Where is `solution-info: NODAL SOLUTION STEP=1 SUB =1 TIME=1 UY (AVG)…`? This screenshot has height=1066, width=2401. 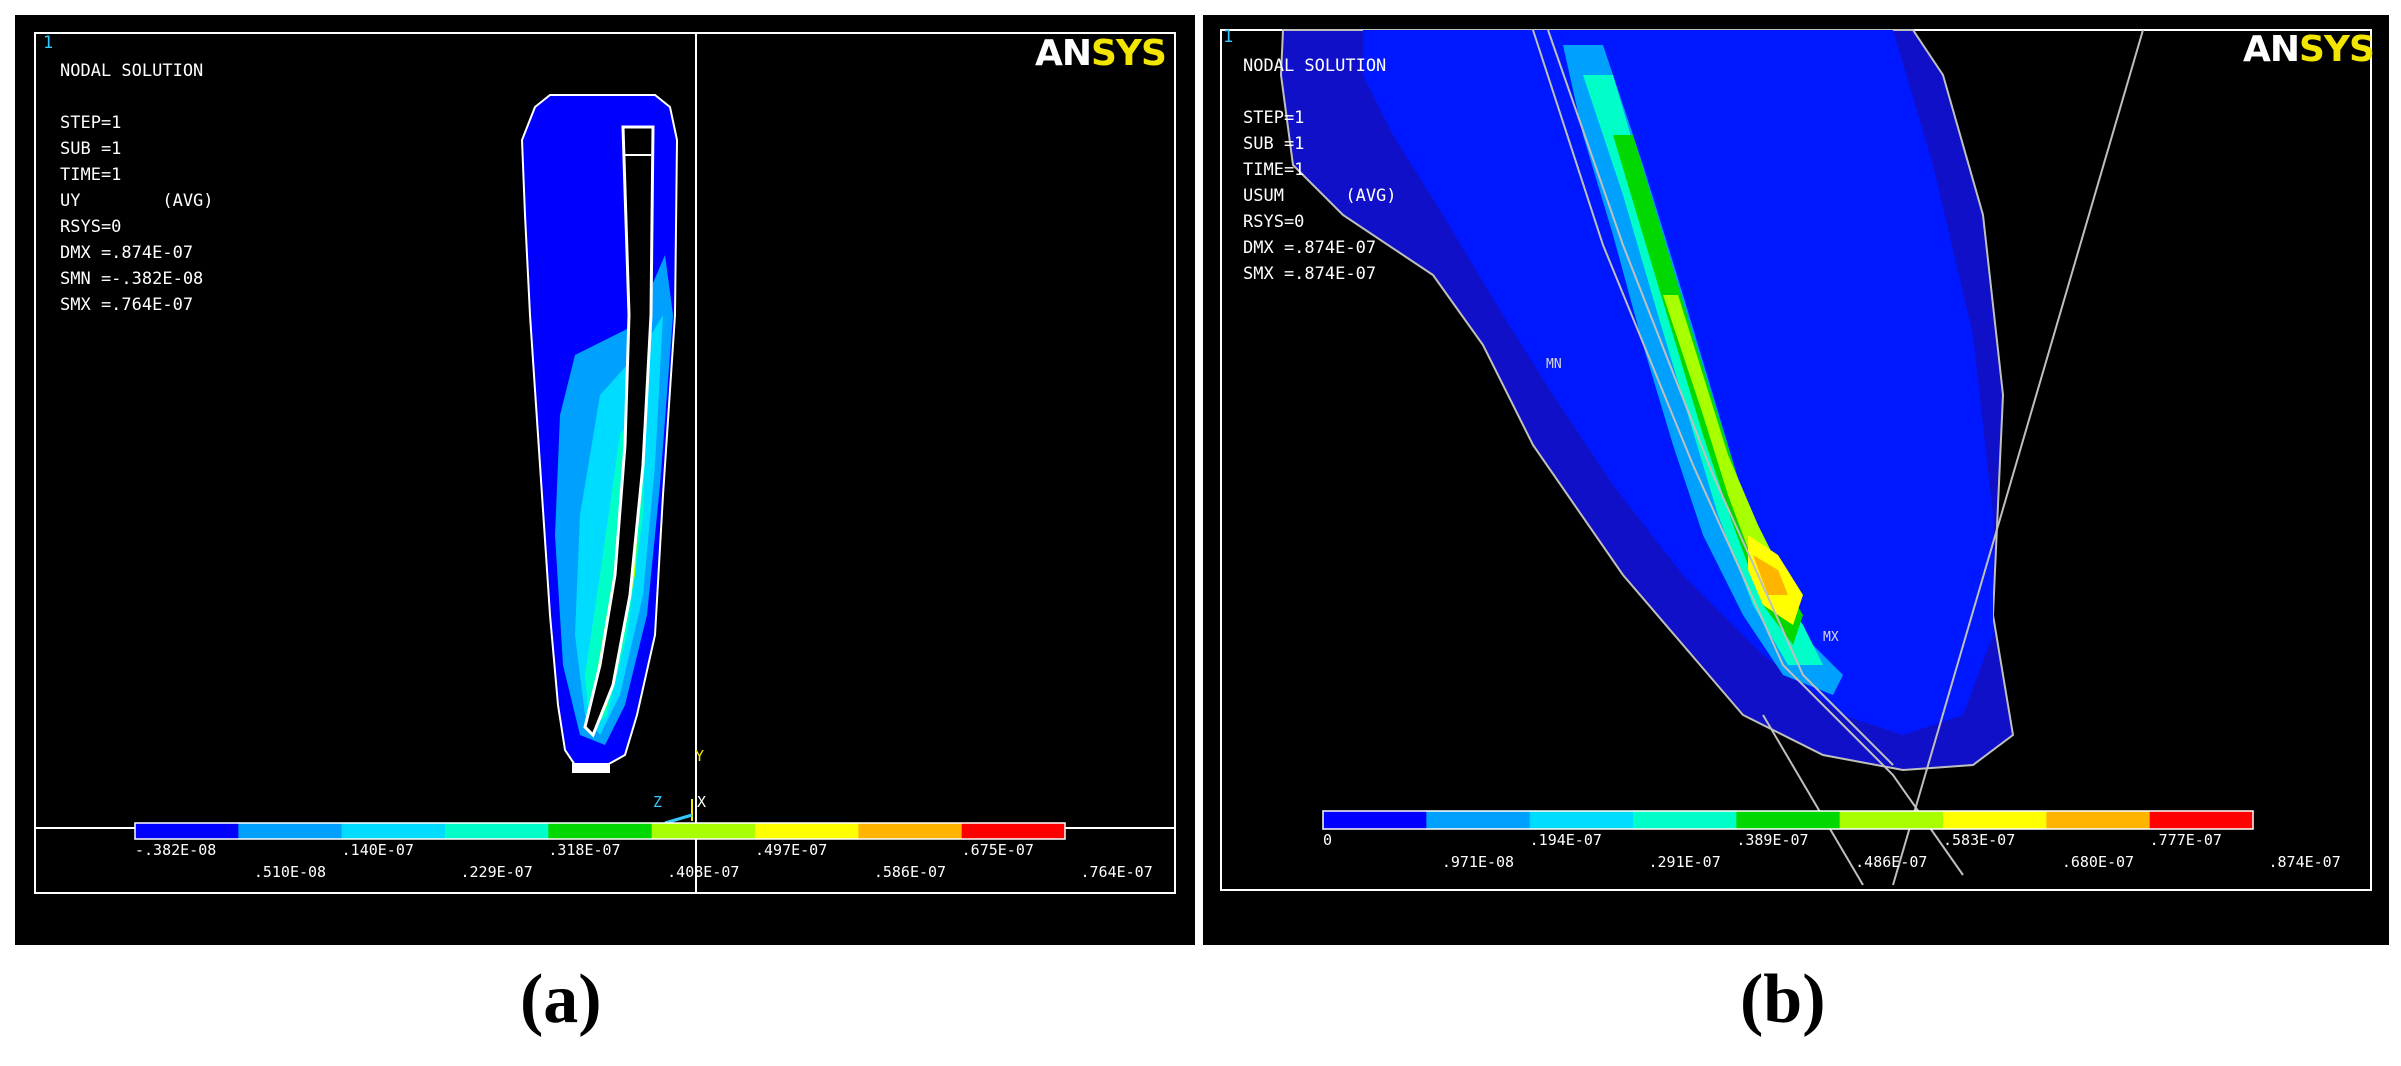
solution-info: NODAL SOLUTION STEP=1 SUB =1 TIME=1 UY (AVG)… is located at coordinates (137, 188).